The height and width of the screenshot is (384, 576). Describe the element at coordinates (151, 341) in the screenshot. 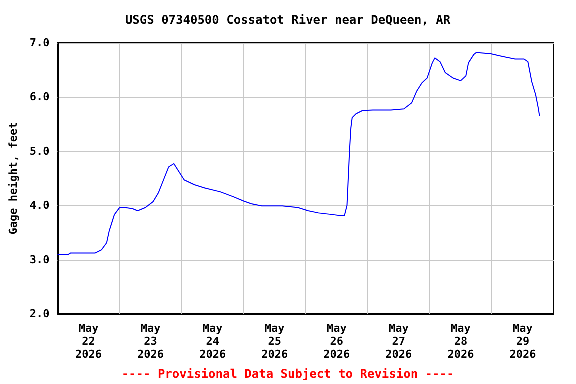

I see `x-tick-label: May 23 2026` at that location.